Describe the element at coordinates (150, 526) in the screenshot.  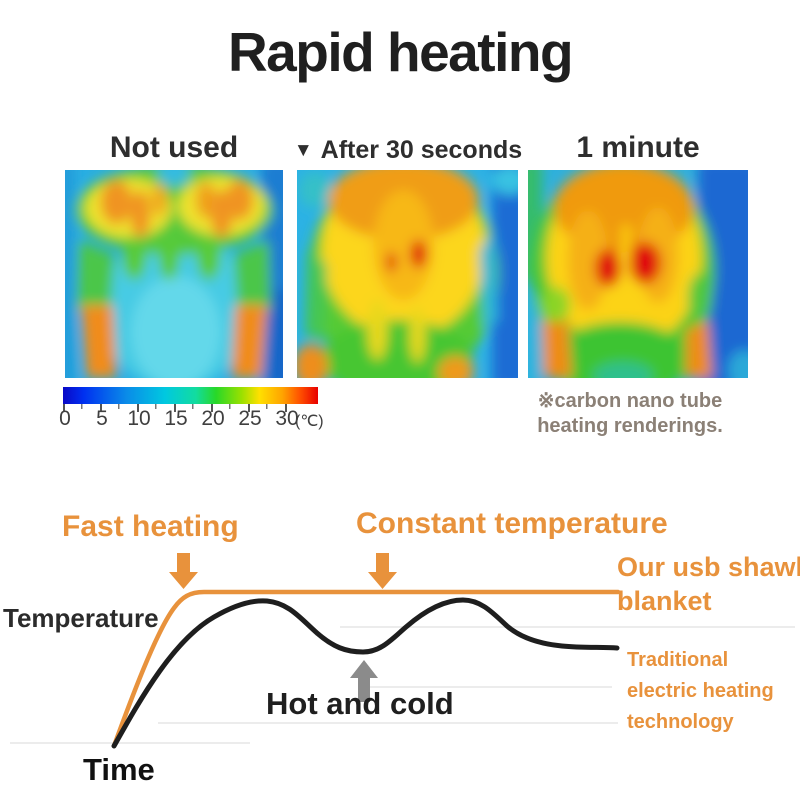
I see `fast-heating-annotation: Fast heating` at that location.